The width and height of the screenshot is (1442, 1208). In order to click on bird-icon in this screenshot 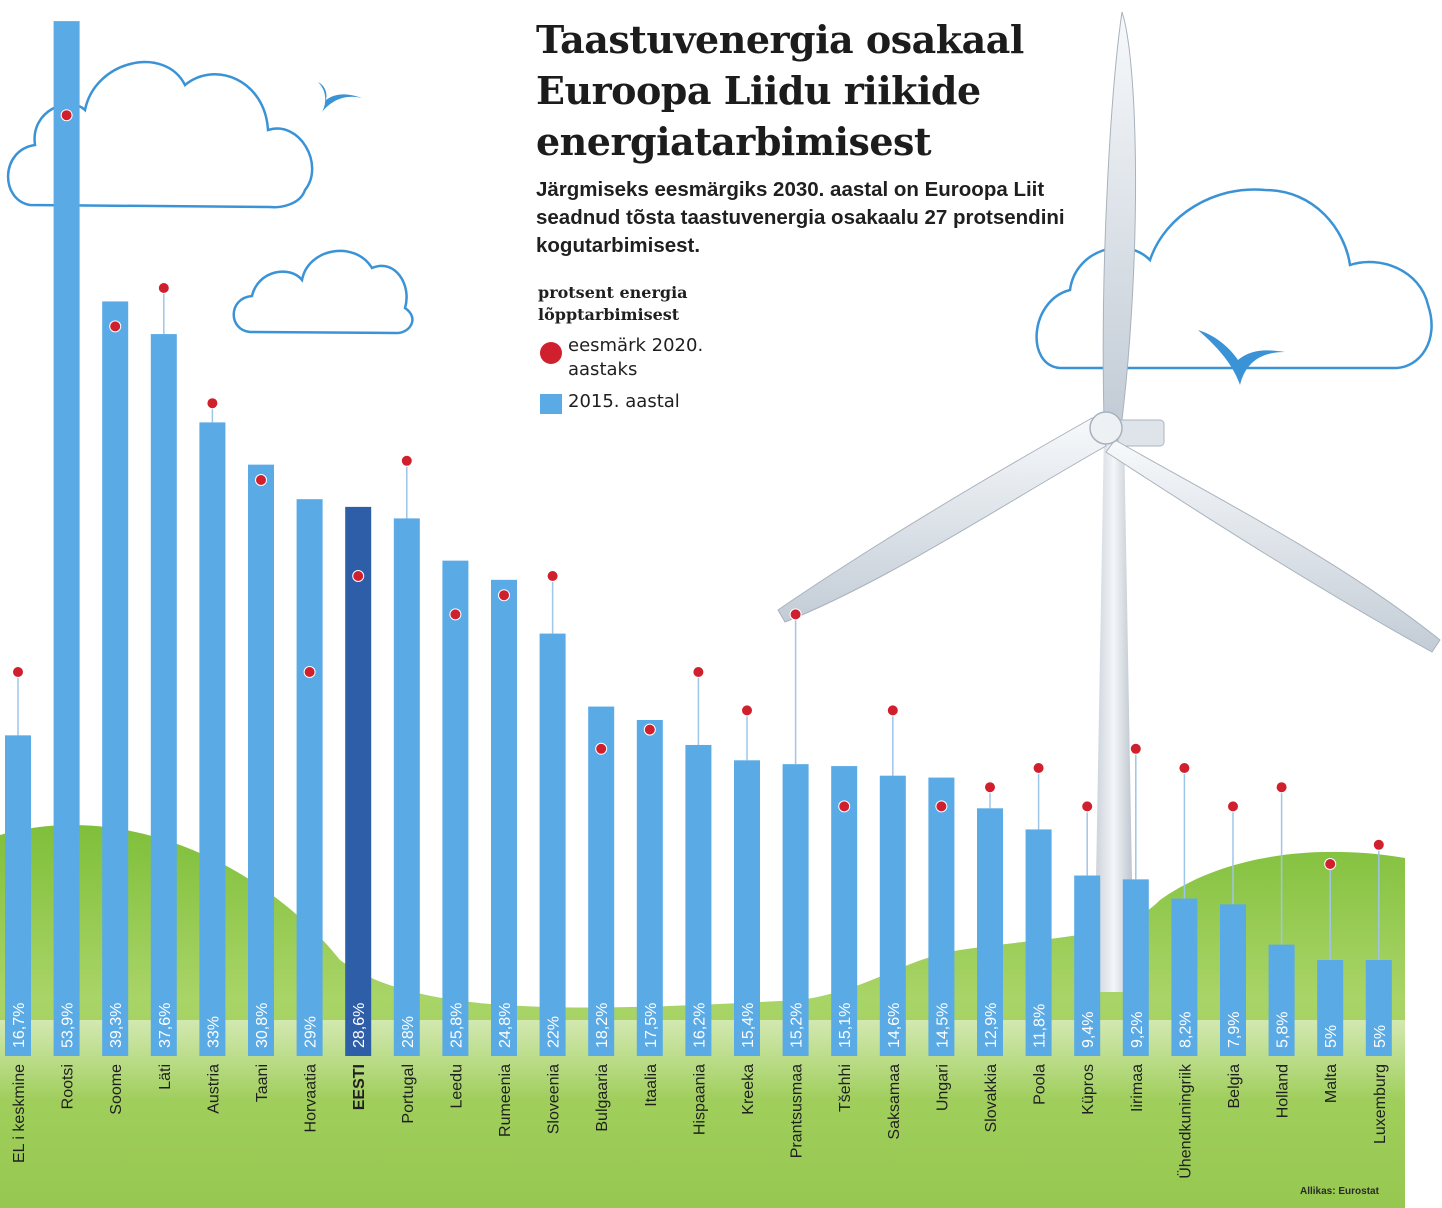, I will do `click(340, 97)`.